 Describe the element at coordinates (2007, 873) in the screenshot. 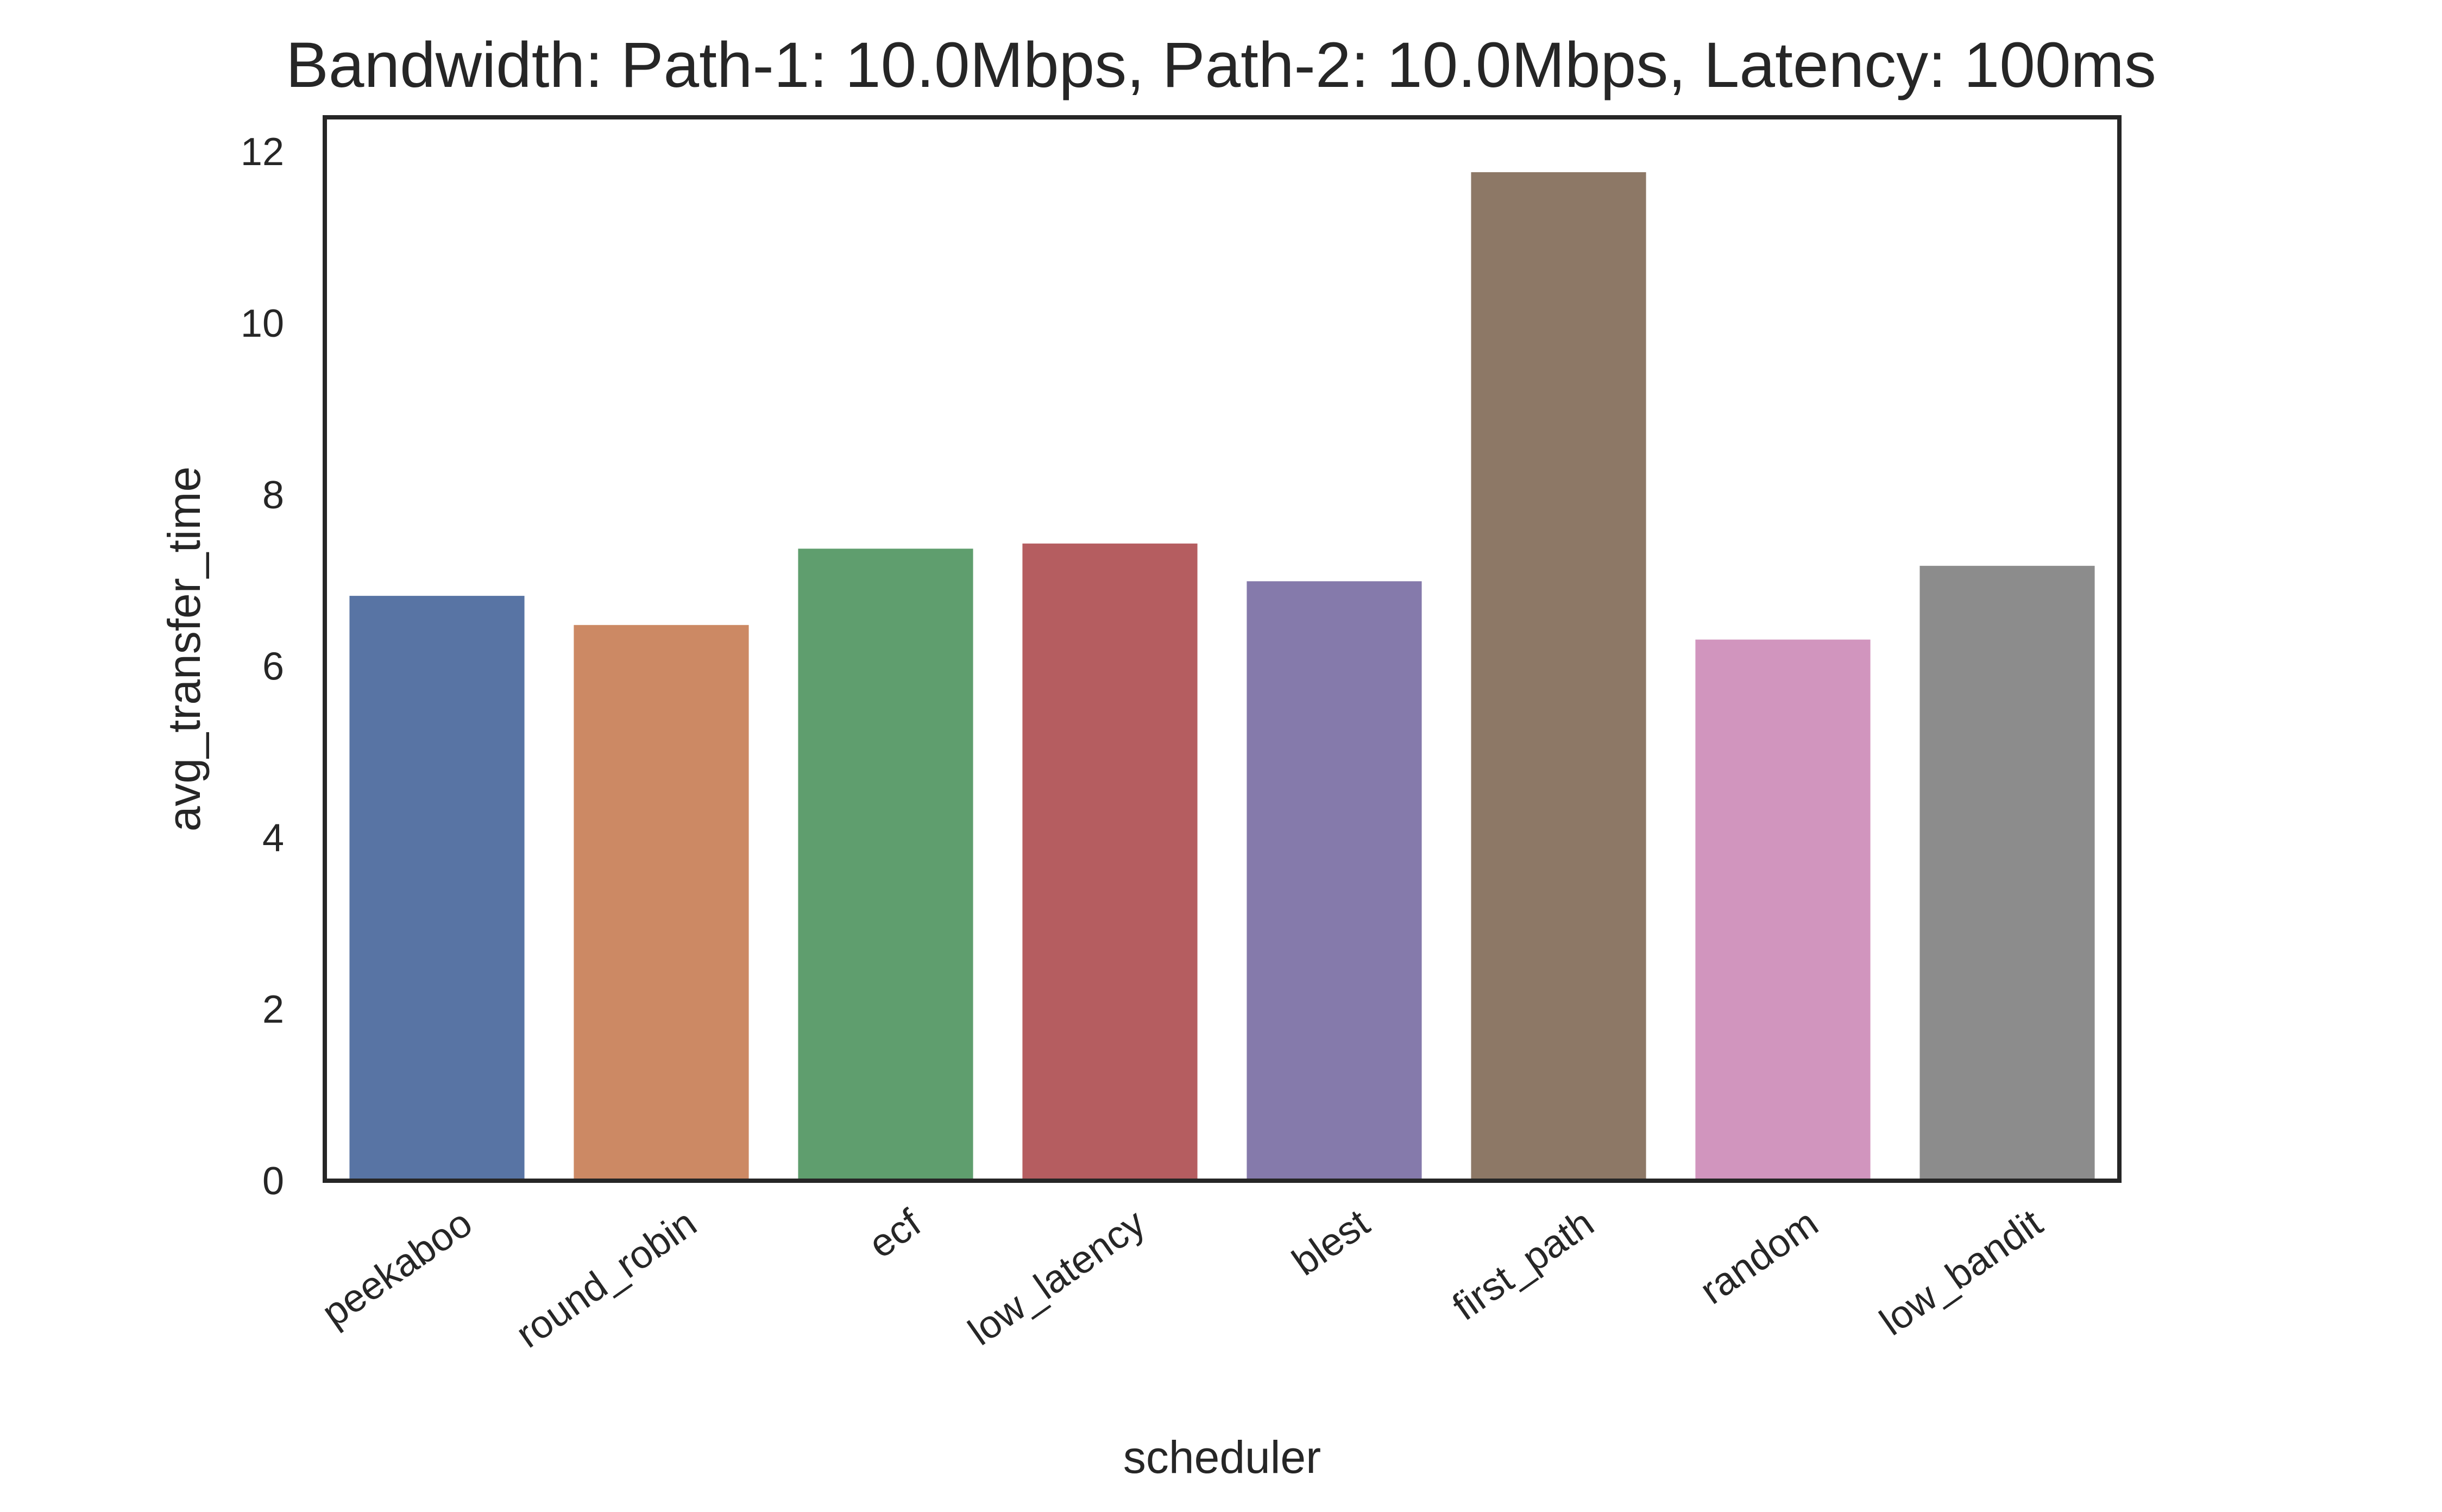

I see `bar-low-bandit` at that location.